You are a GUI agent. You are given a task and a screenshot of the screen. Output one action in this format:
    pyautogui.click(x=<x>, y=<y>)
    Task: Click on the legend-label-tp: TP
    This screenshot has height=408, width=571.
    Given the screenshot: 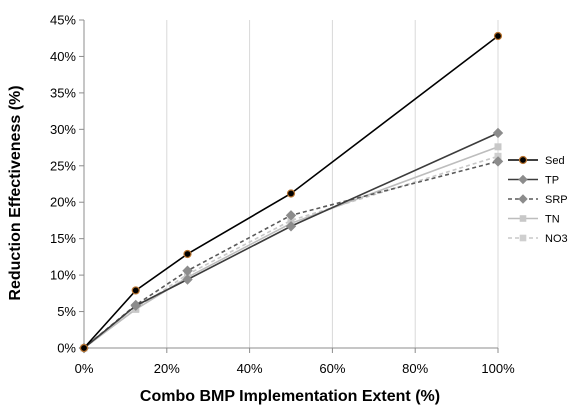 What is the action you would take?
    pyautogui.click(x=552, y=181)
    